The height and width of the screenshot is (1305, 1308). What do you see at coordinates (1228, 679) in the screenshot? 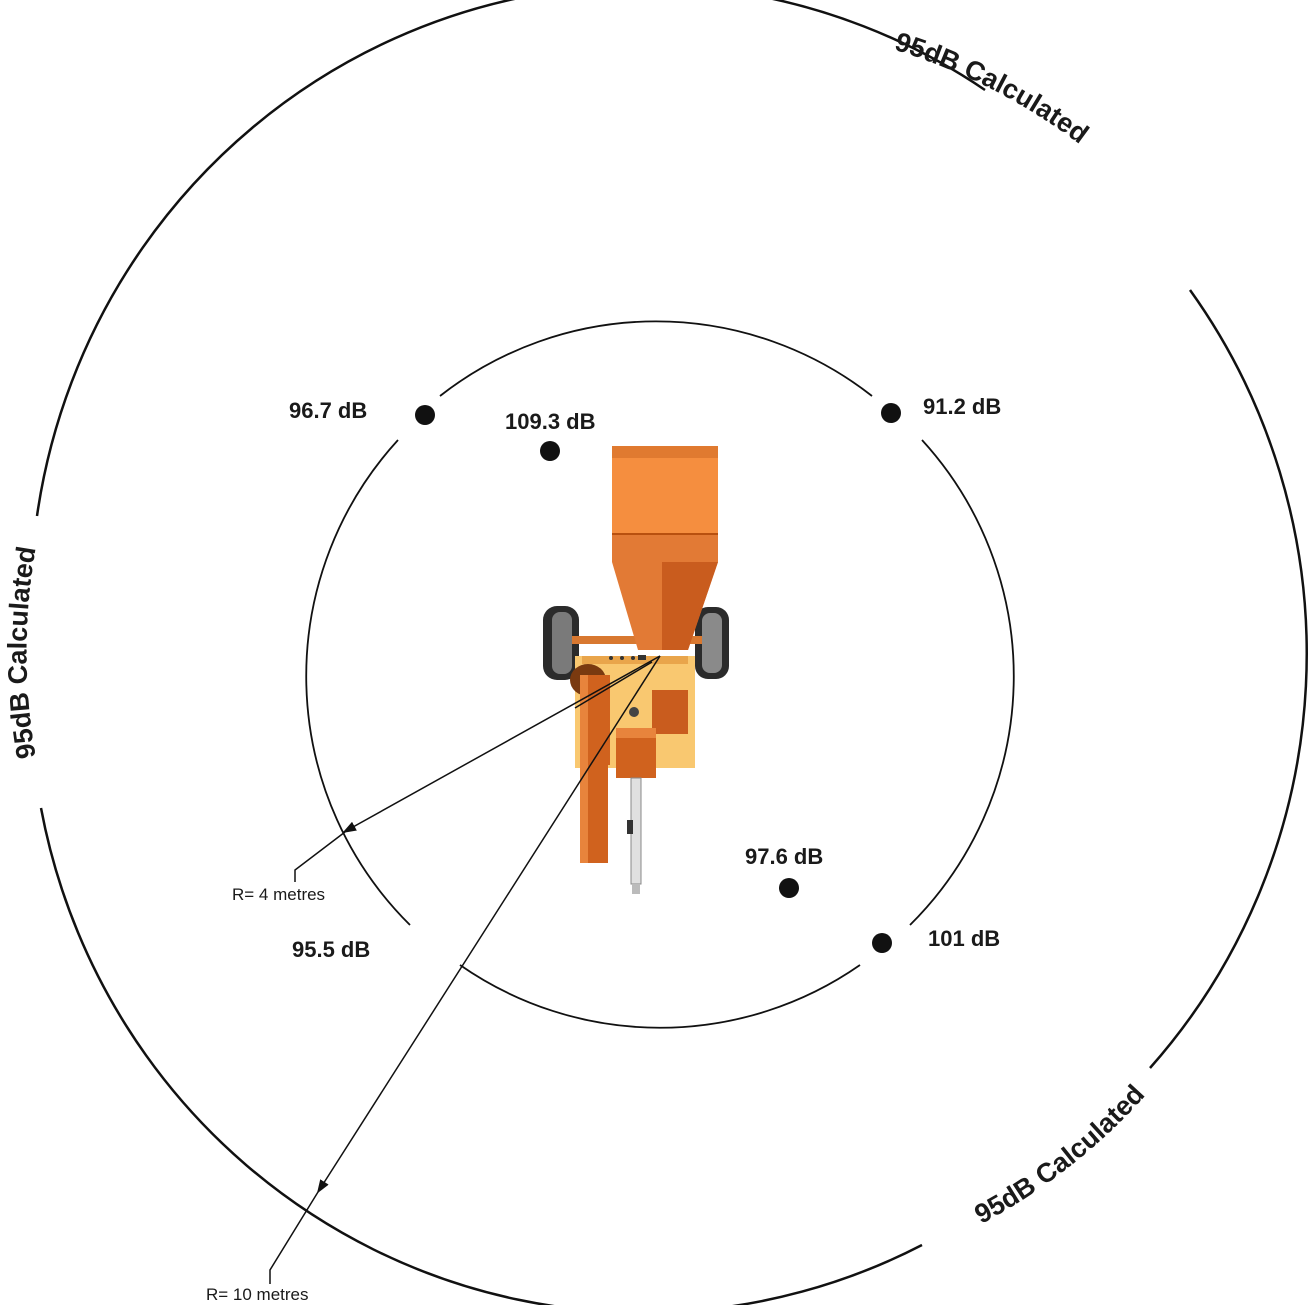
I see `outer-ring-arc-right` at bounding box center [1228, 679].